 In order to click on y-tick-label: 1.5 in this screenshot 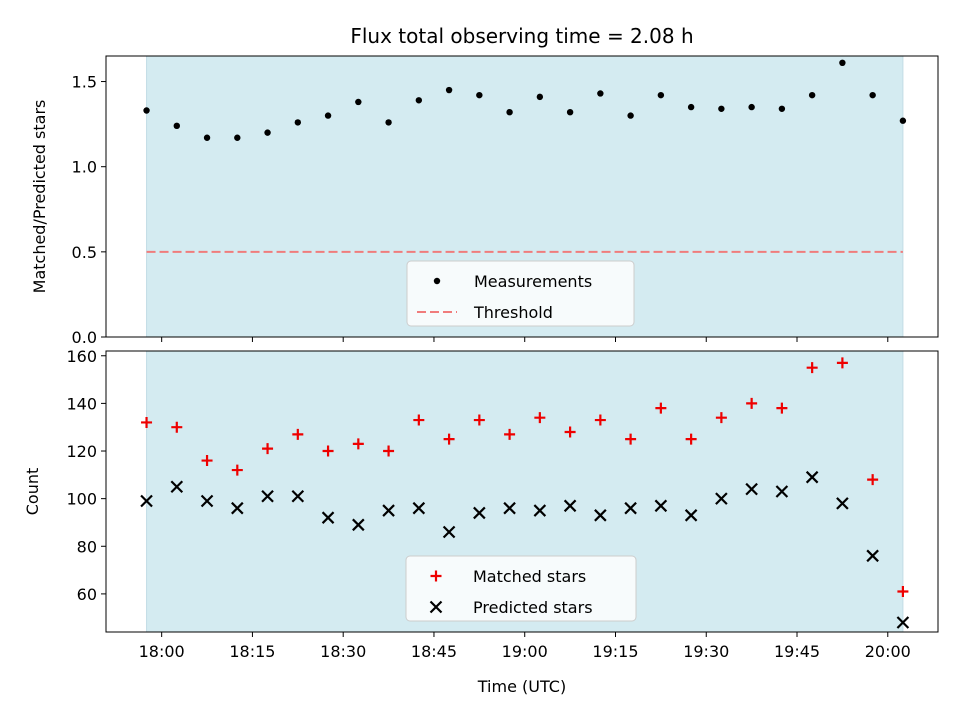, I will do `click(84, 82)`.